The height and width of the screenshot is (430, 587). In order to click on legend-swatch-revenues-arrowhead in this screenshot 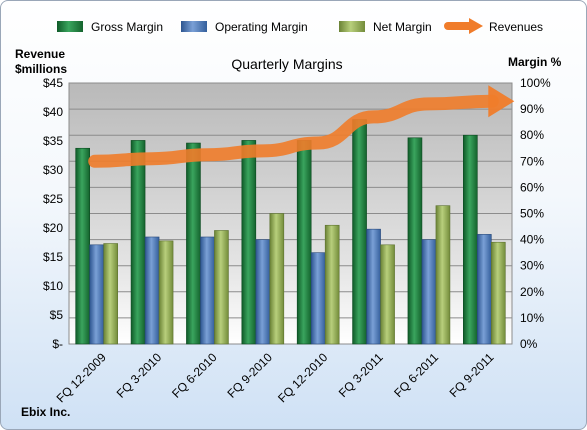, I will do `click(476, 26)`.